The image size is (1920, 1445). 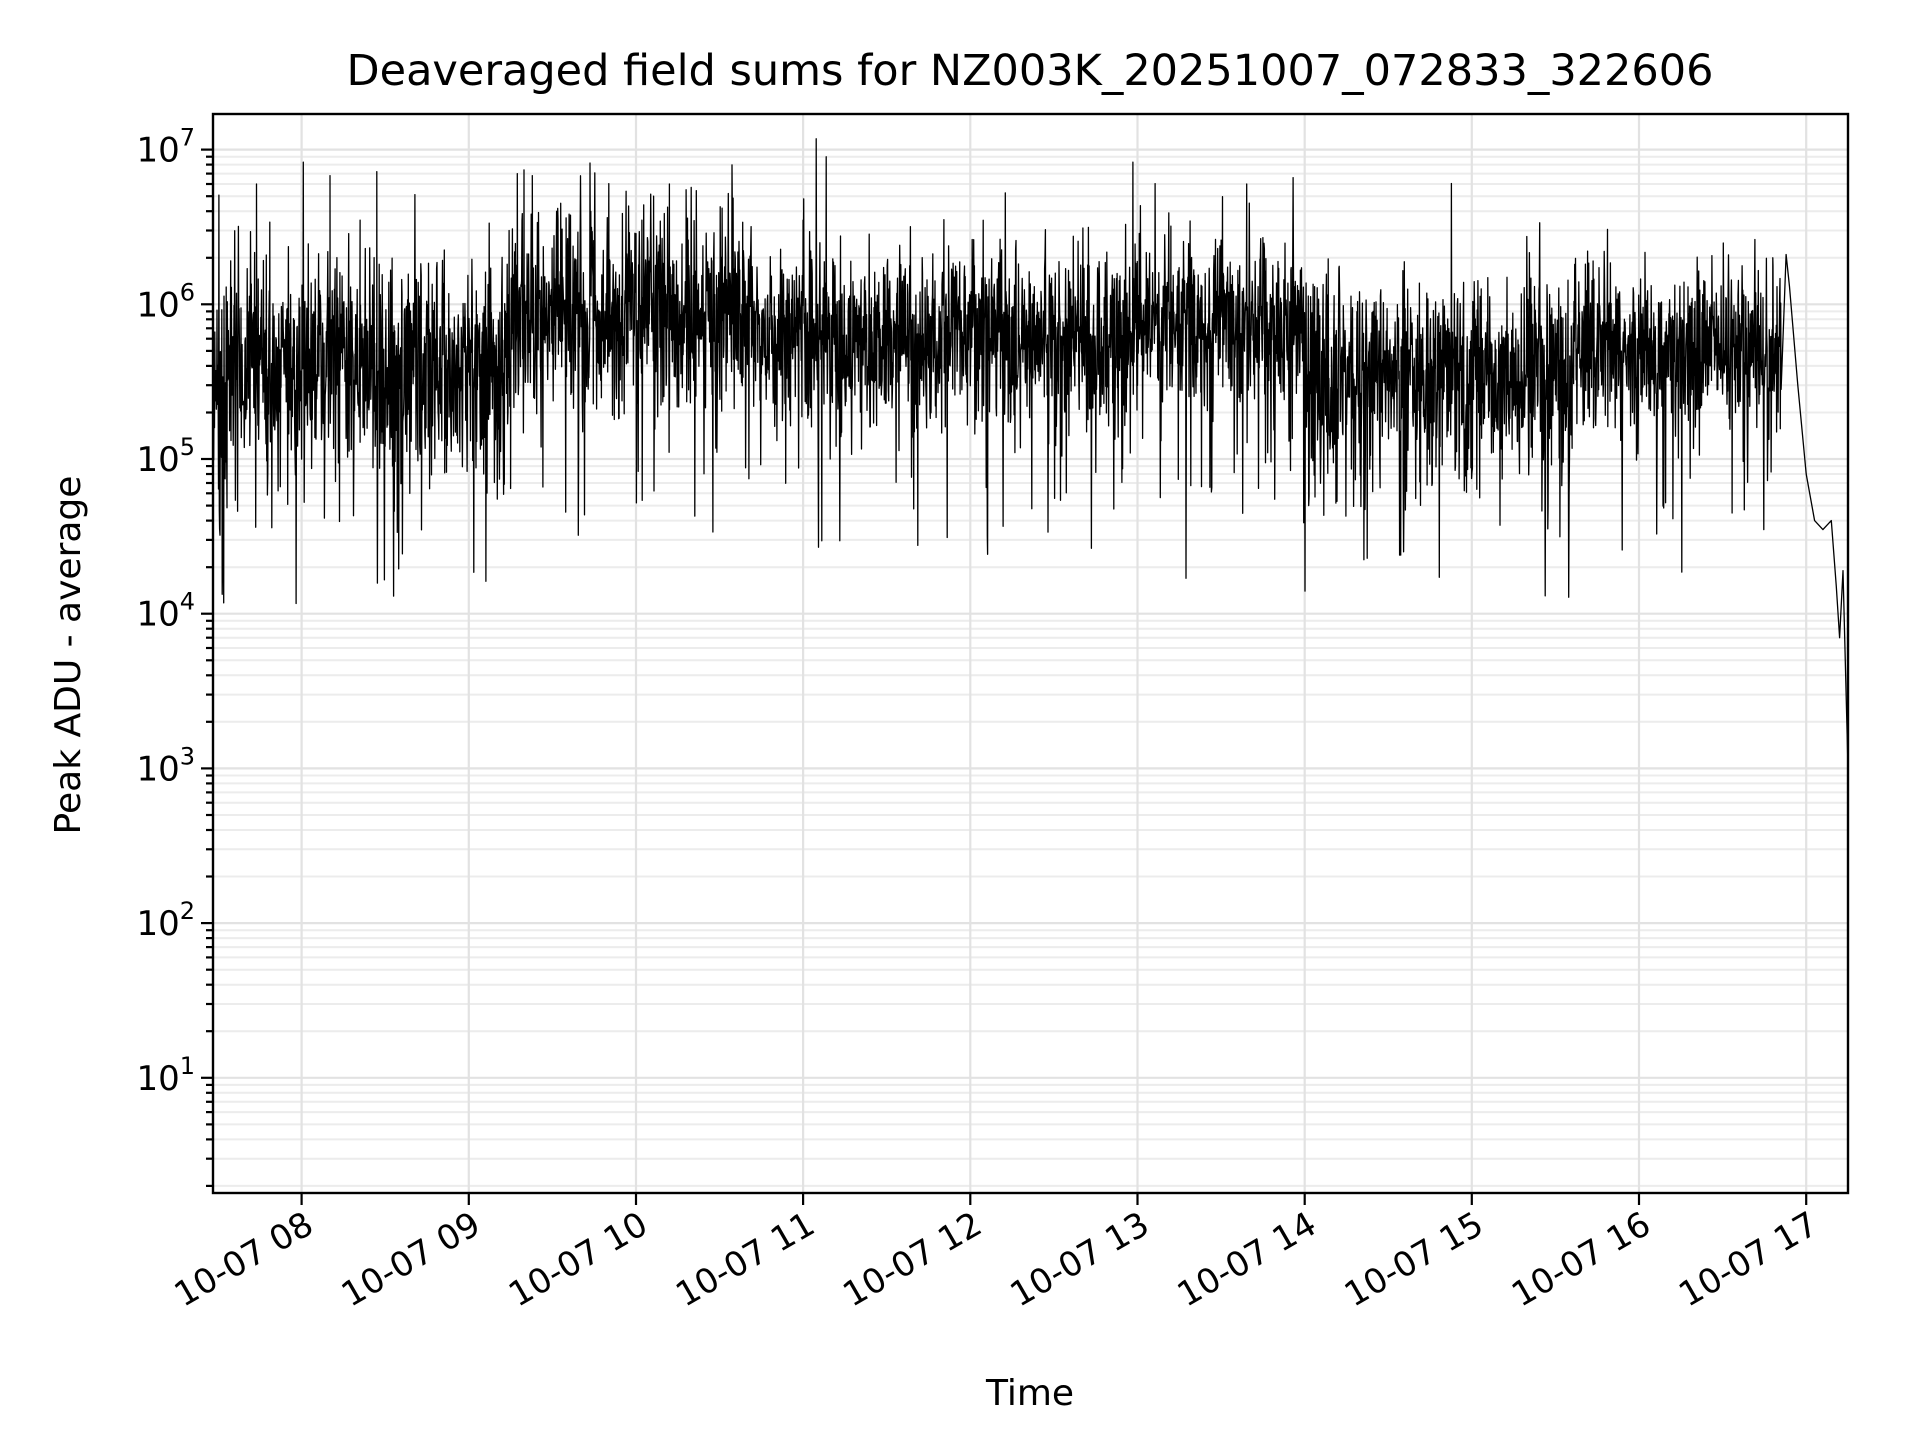 I want to click on y-tick-exponent: 5, so click(x=187, y=447).